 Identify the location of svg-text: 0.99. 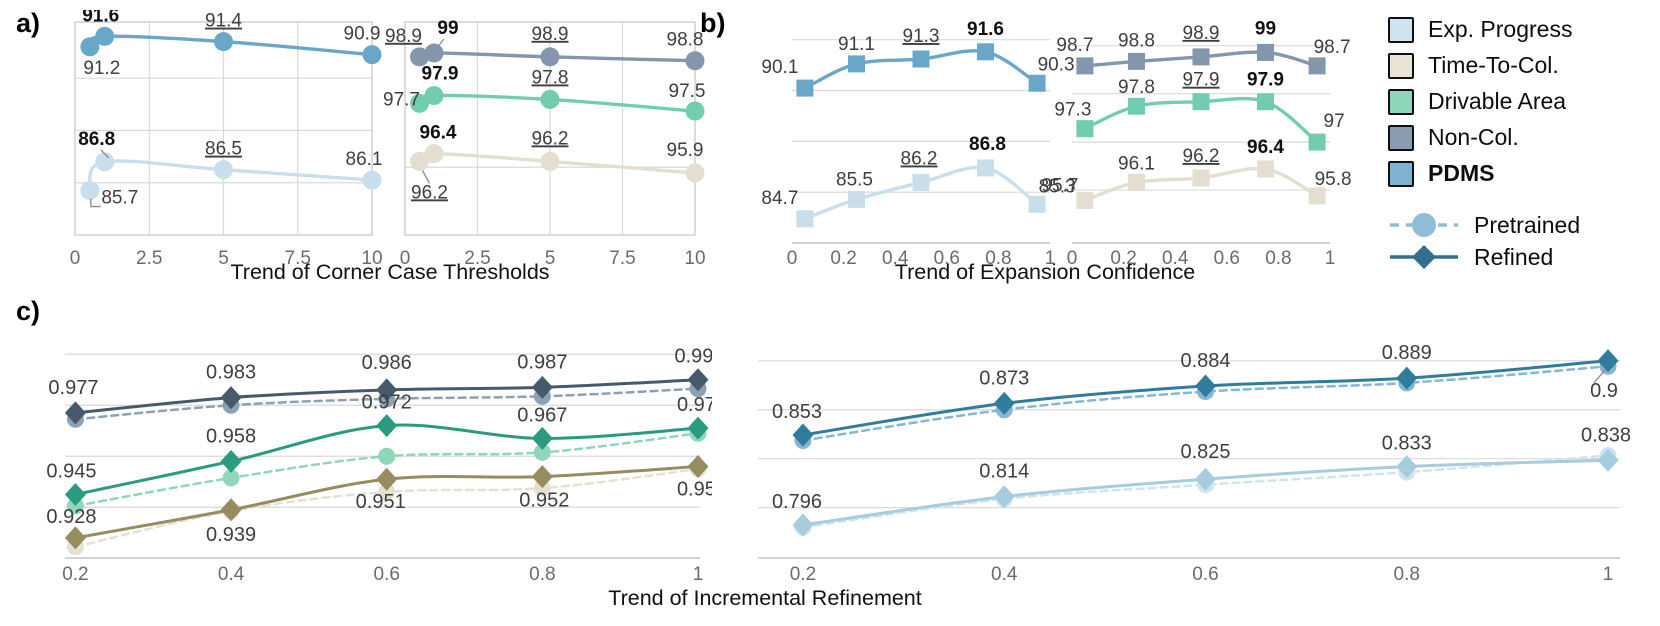
(693, 357).